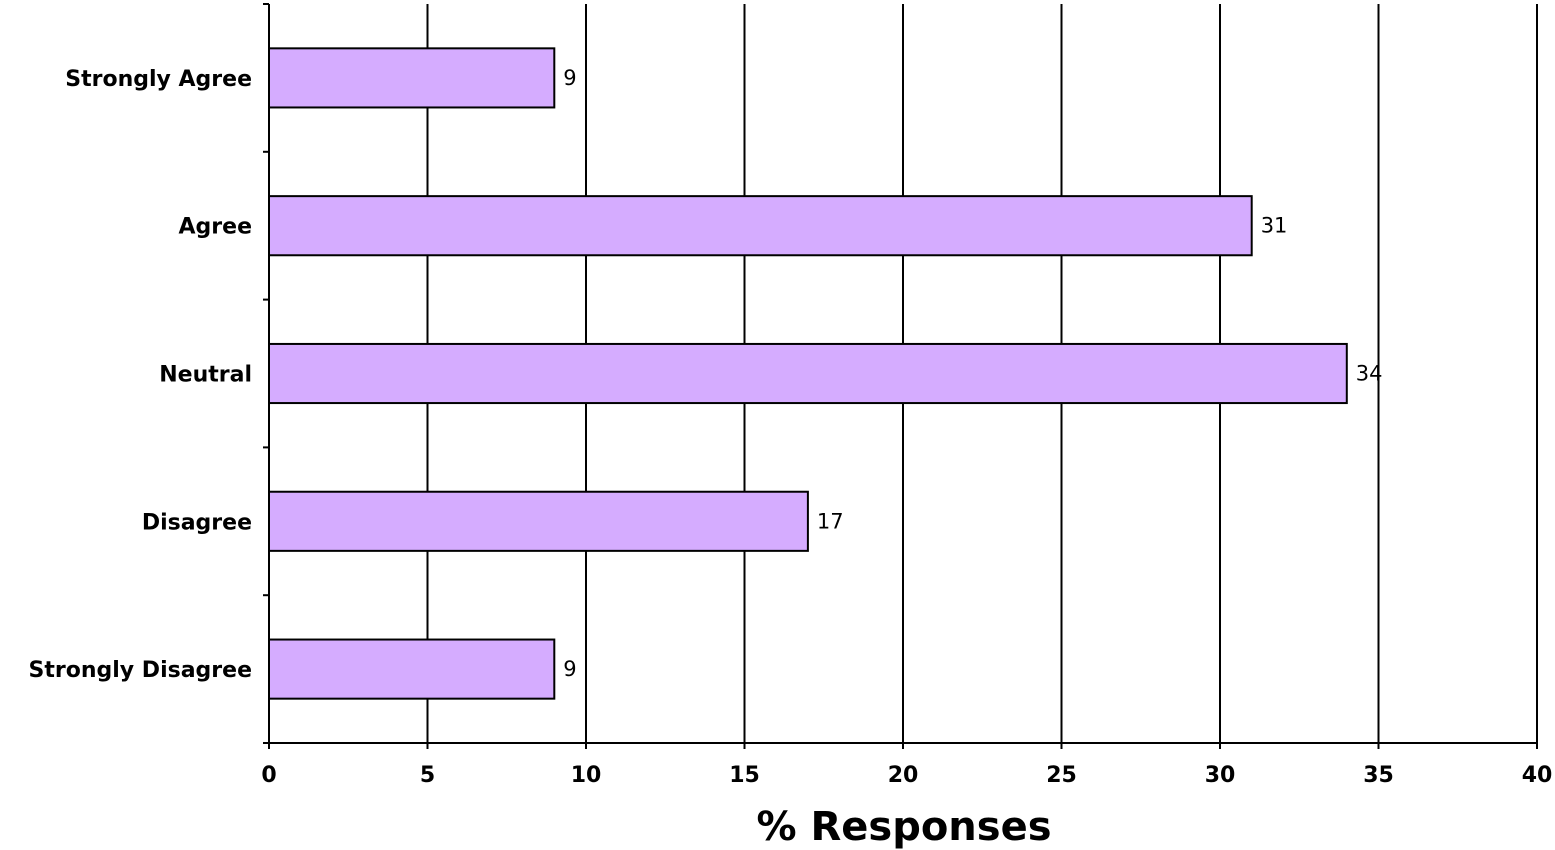  What do you see at coordinates (1274, 226) in the screenshot?
I see `data-label-agree: 31` at bounding box center [1274, 226].